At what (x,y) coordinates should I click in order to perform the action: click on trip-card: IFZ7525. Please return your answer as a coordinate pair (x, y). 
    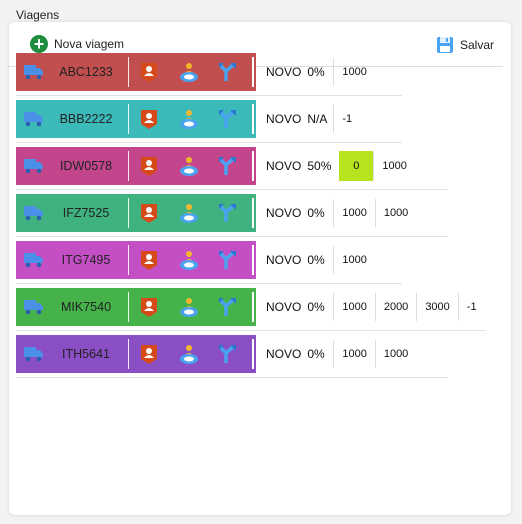
    Looking at the image, I should click on (136, 213).